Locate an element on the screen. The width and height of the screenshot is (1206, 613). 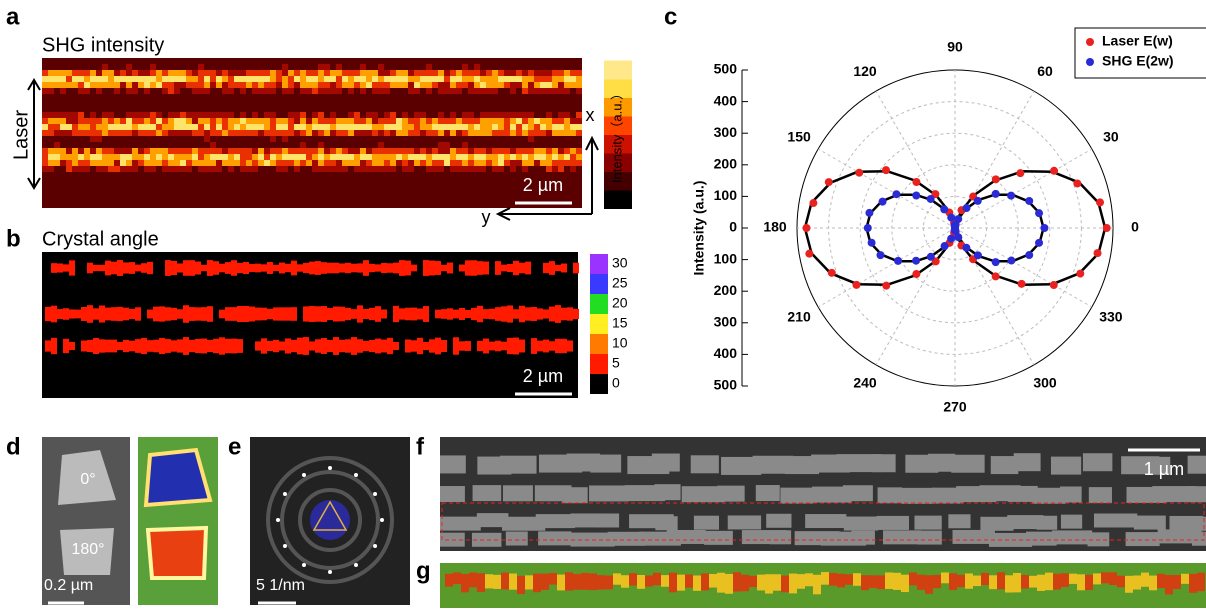
panel-letter: d is located at coordinates (13, 446).